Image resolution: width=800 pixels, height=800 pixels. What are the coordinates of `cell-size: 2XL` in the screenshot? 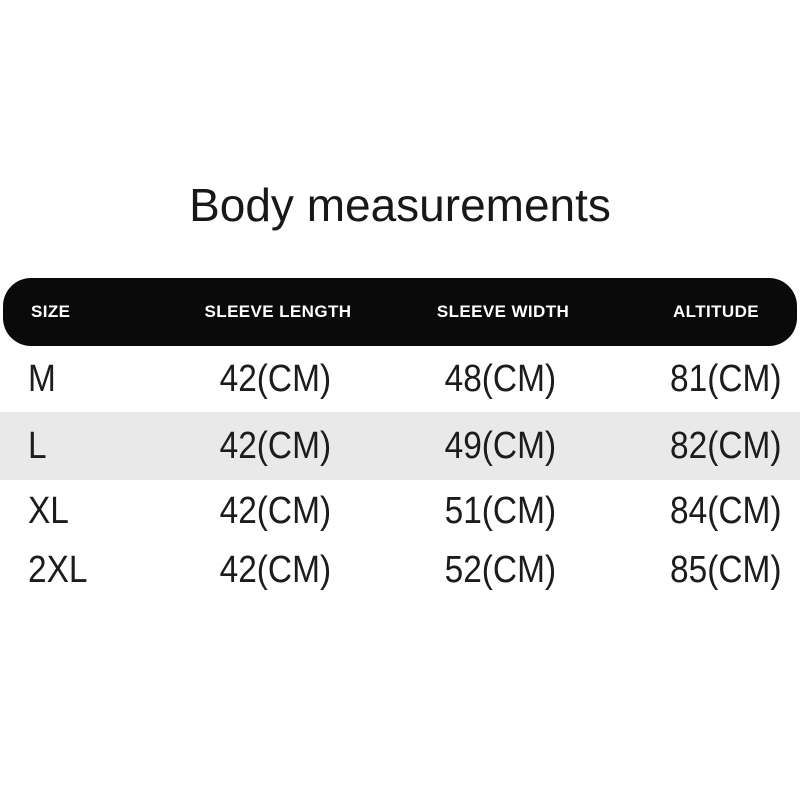 It's located at (75, 570).